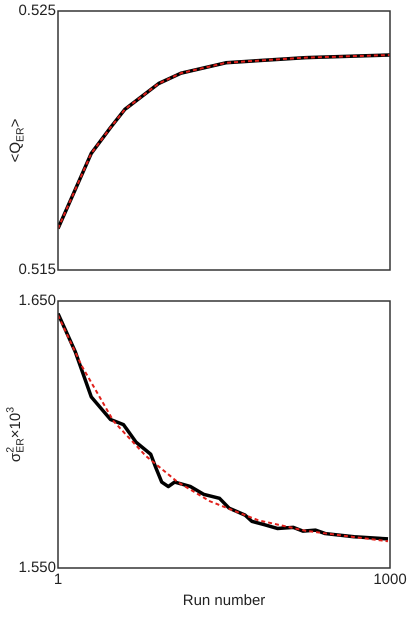  I want to click on x-axis-title: Run number, so click(224, 601).